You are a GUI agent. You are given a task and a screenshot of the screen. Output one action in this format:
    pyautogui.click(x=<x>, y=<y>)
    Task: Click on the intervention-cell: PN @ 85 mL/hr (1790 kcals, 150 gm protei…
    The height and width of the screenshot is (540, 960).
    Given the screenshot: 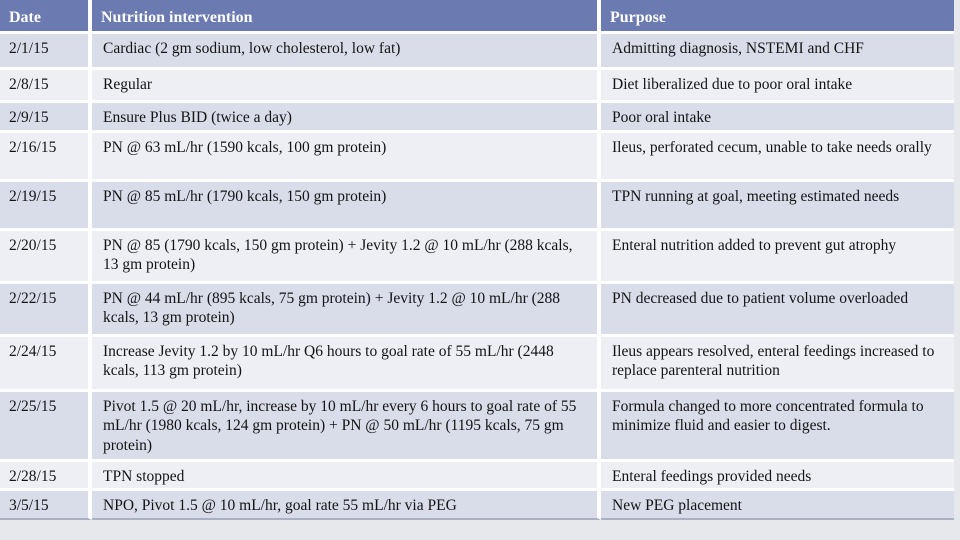 What is the action you would take?
    pyautogui.click(x=346, y=206)
    